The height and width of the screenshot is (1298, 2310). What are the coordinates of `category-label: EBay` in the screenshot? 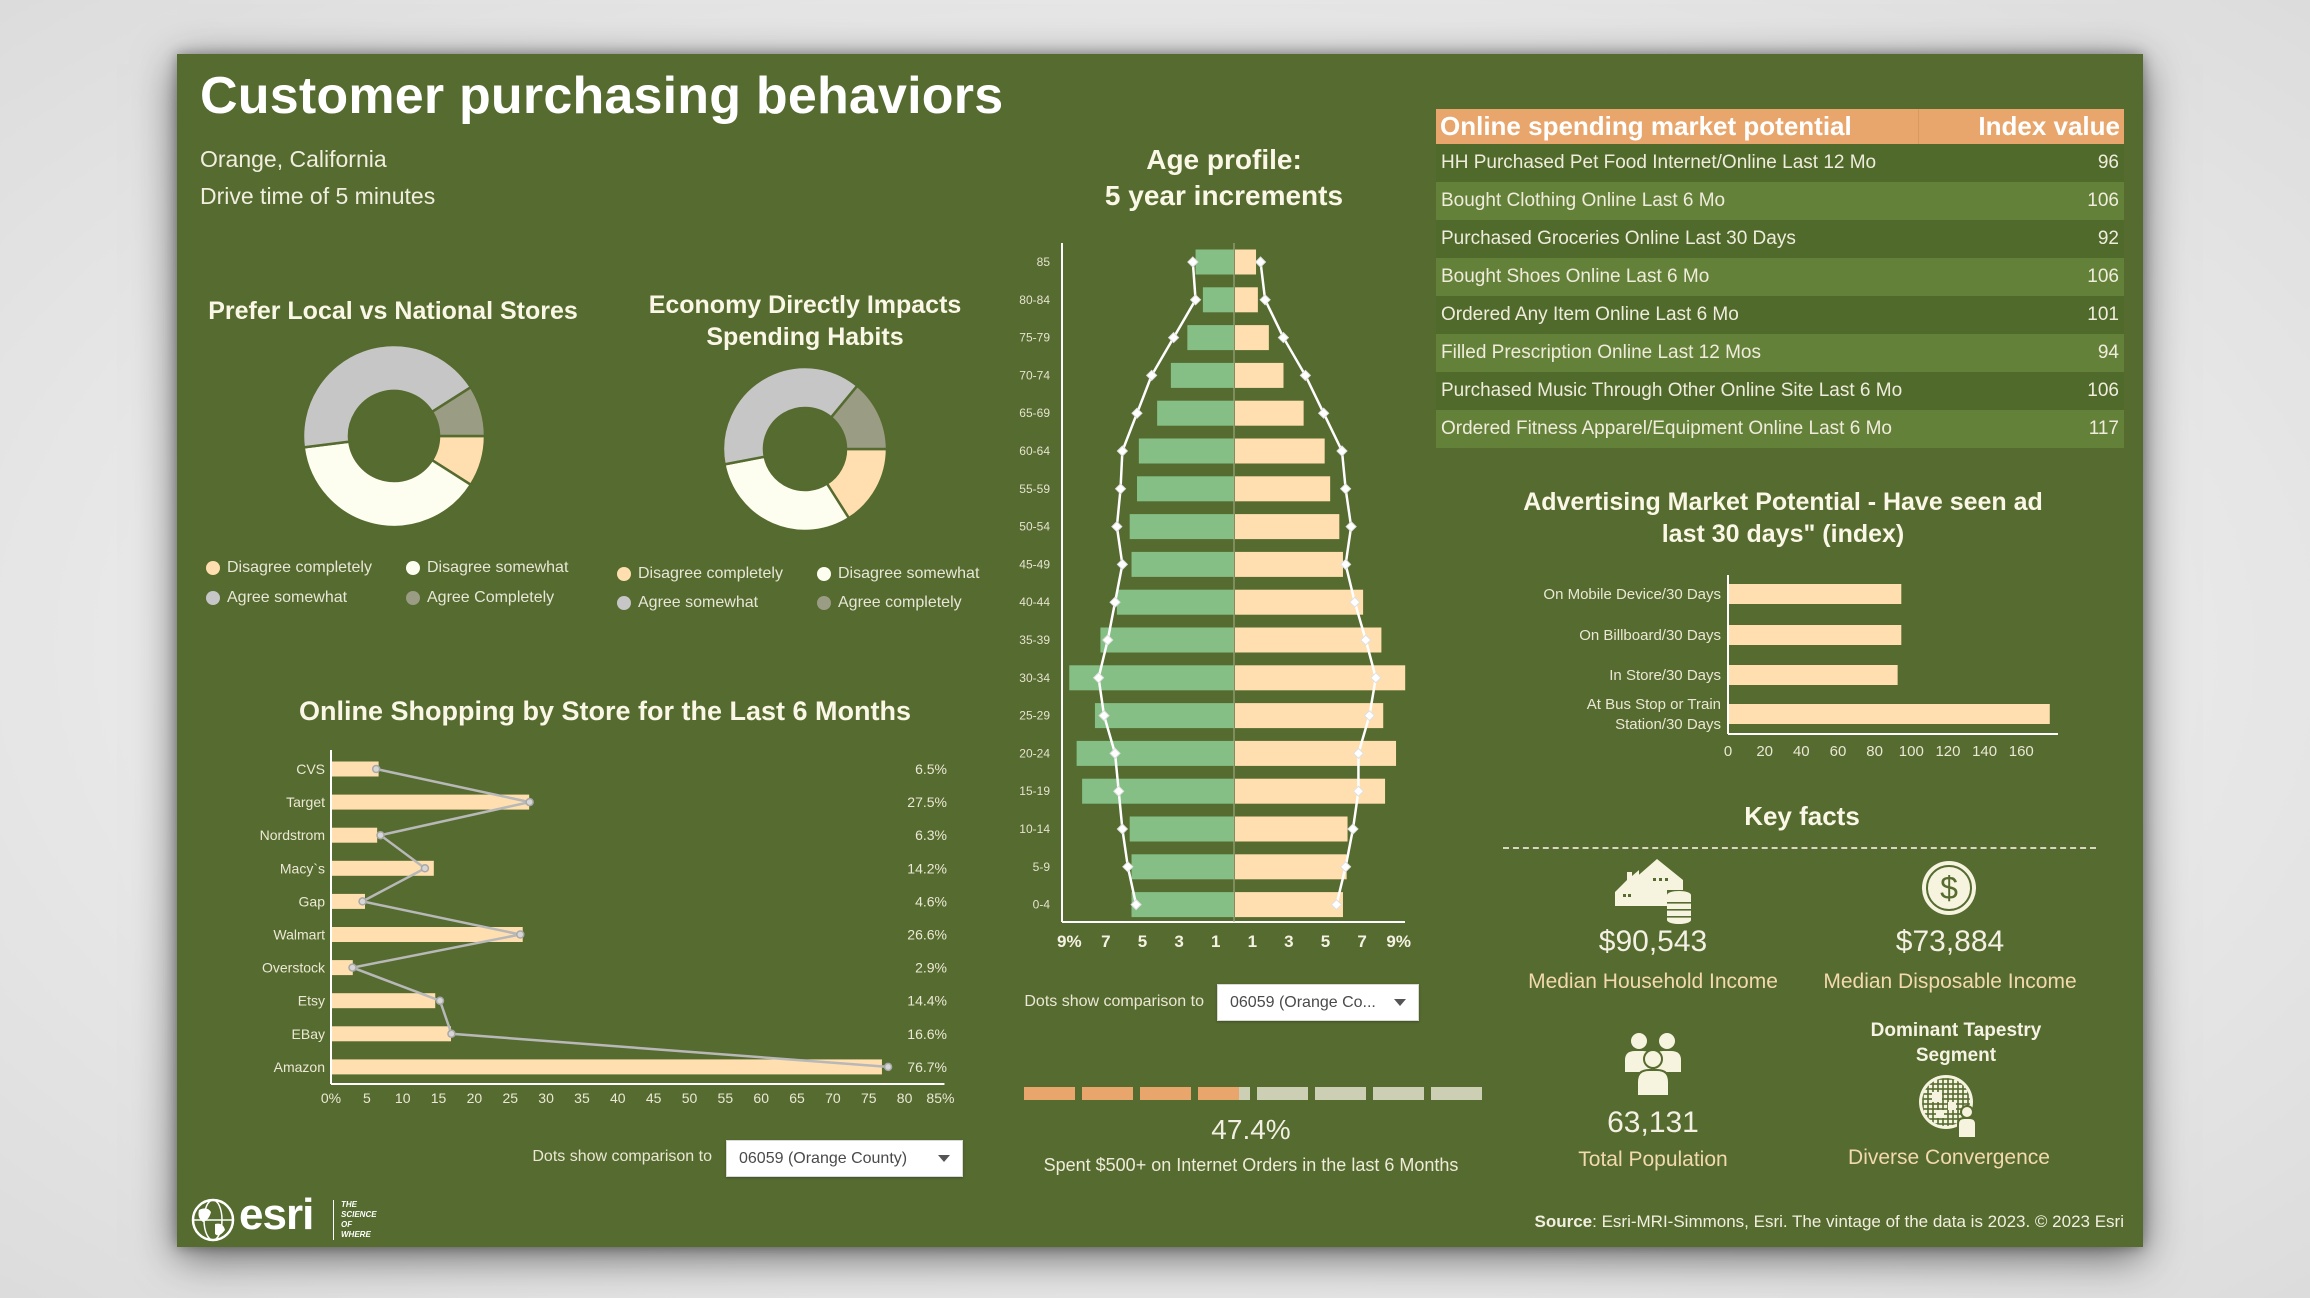 It's located at (308, 1034).